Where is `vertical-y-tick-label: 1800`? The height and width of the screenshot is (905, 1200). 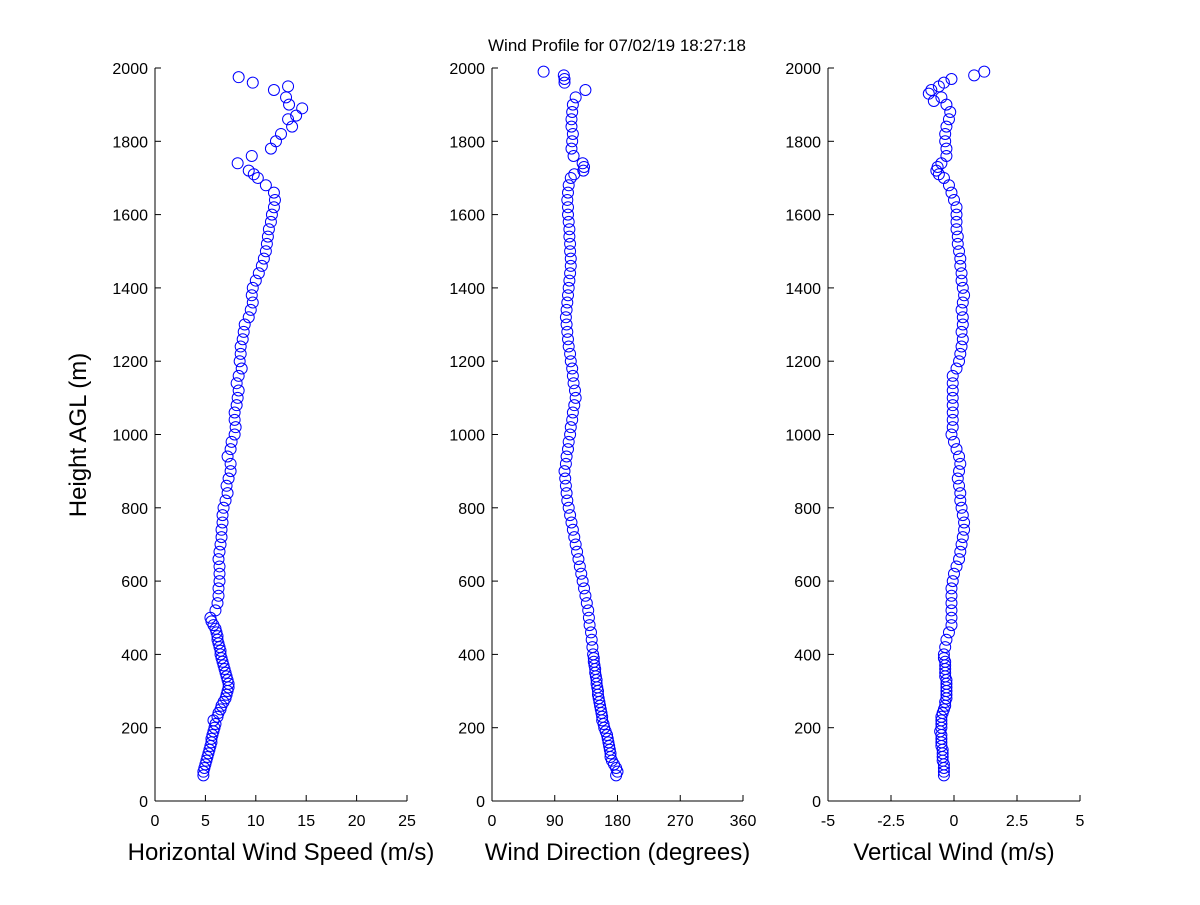
vertical-y-tick-label: 1800 is located at coordinates (803, 142).